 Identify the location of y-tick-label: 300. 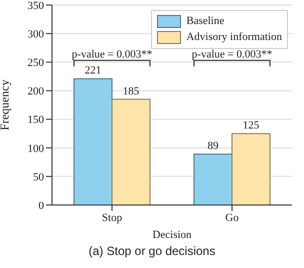
(36, 34).